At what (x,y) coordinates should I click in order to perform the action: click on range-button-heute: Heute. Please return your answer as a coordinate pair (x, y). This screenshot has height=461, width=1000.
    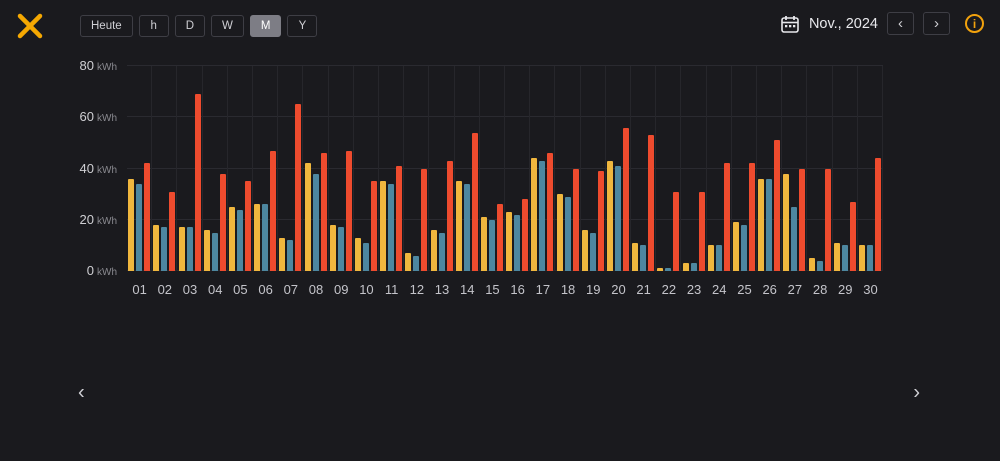
    Looking at the image, I should click on (106, 26).